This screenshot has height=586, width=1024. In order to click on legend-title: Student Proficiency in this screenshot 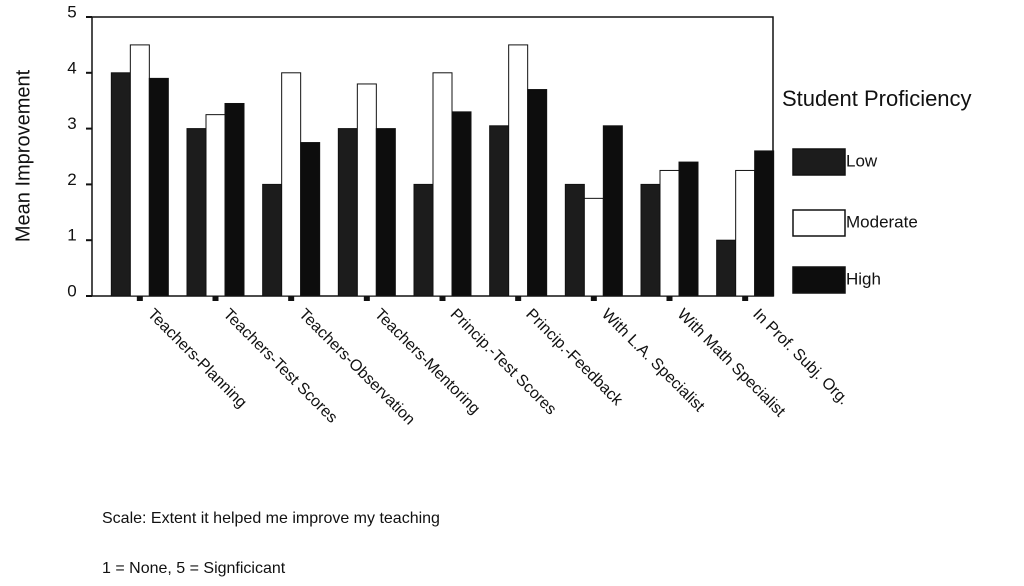, I will do `click(877, 98)`.